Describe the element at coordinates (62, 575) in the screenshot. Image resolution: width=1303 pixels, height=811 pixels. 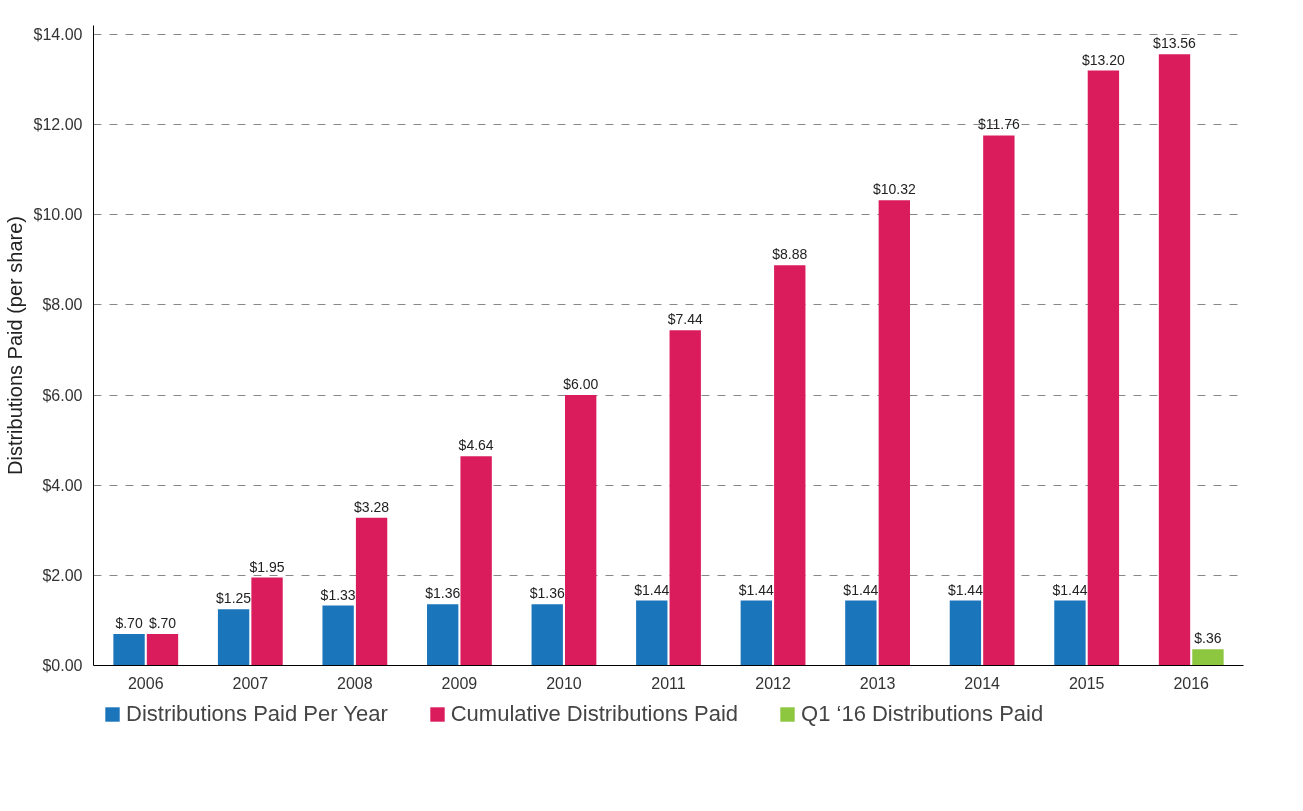
I see `y-tick-label: $2.00` at that location.